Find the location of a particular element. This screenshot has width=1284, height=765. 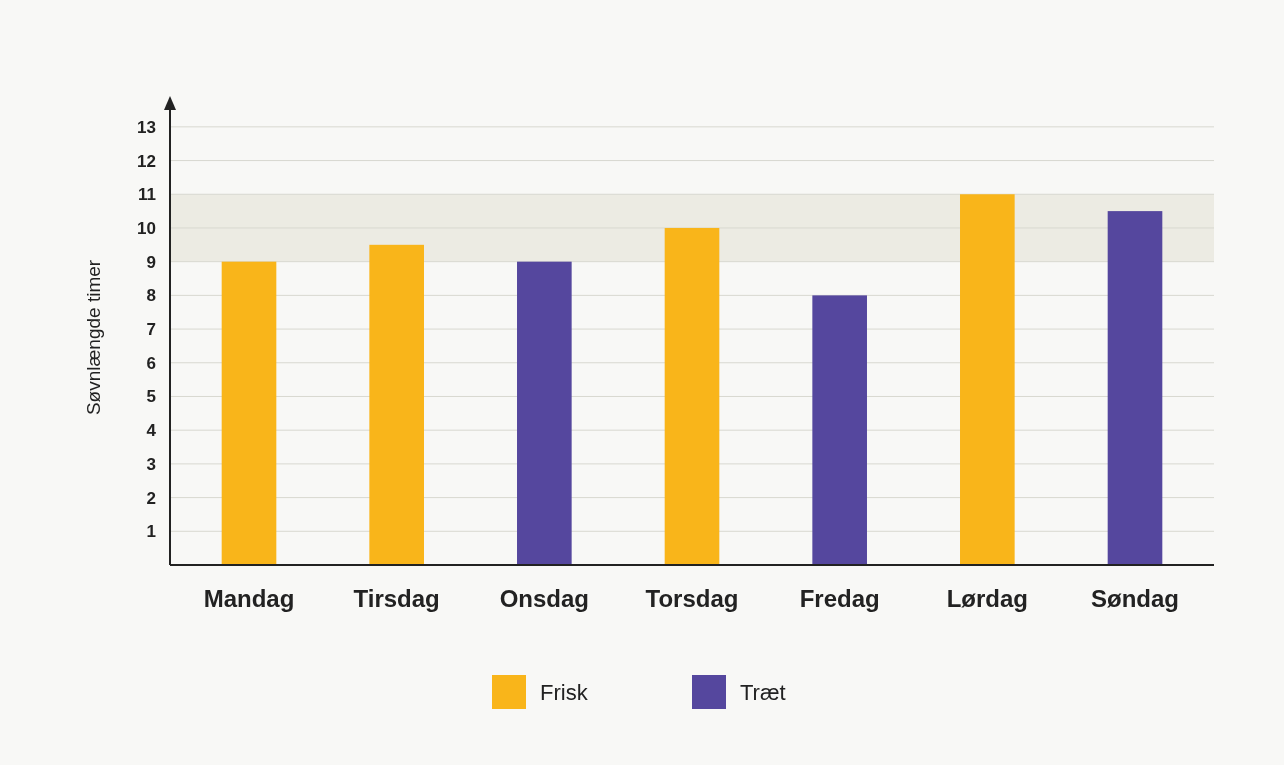

x-tick-label: Torsdag is located at coordinates (692, 598).